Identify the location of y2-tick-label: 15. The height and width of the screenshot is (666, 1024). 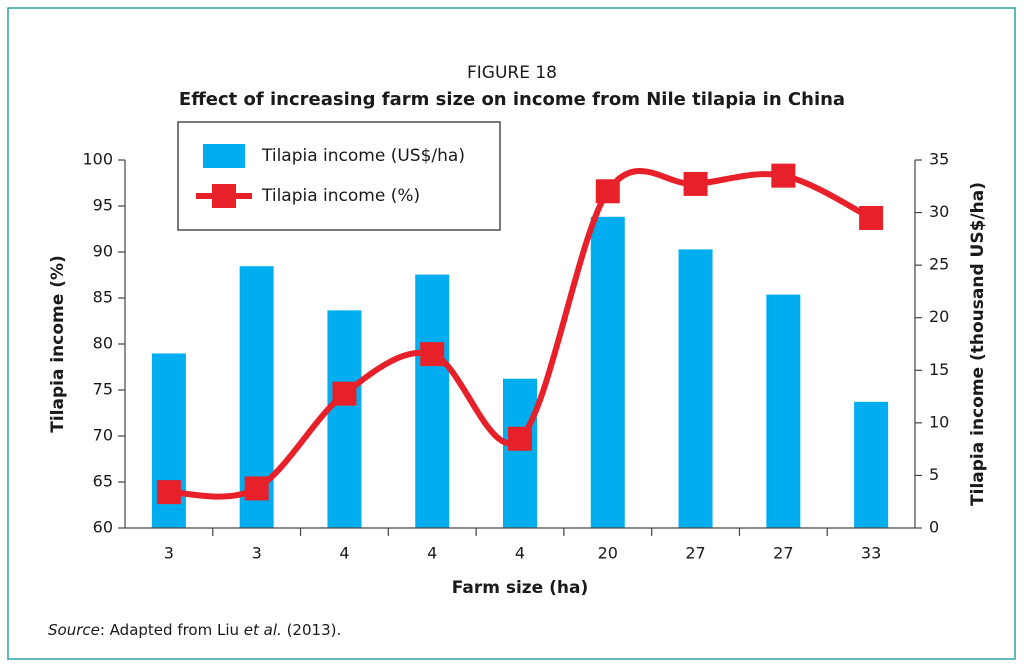
(939, 369).